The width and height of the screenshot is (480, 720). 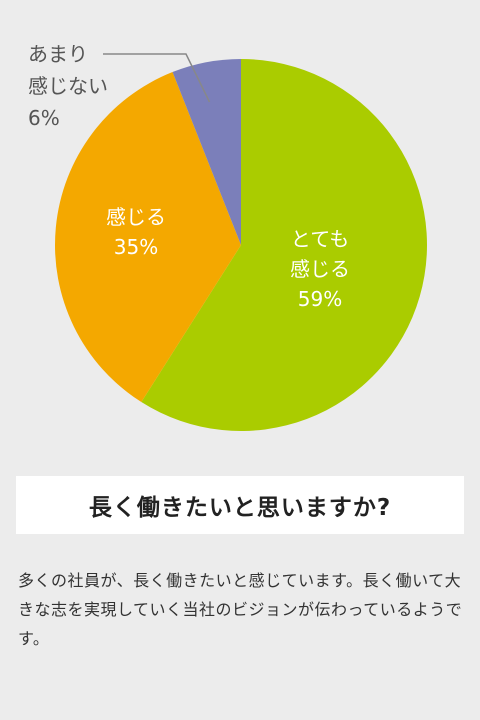 I want to click on slice-value-label: 35%, so click(x=136, y=247).